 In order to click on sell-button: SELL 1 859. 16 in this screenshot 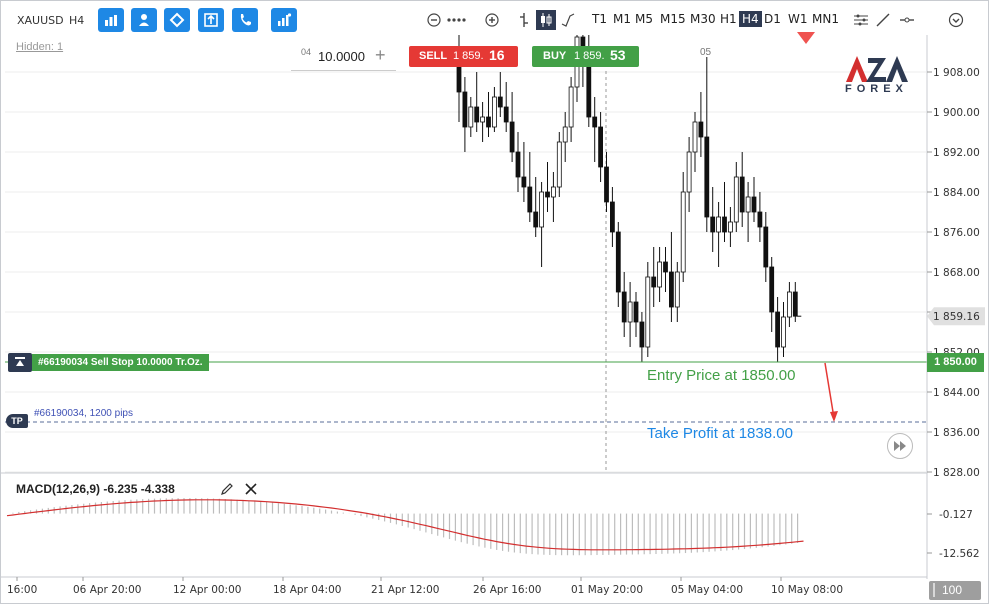, I will do `click(463, 56)`.